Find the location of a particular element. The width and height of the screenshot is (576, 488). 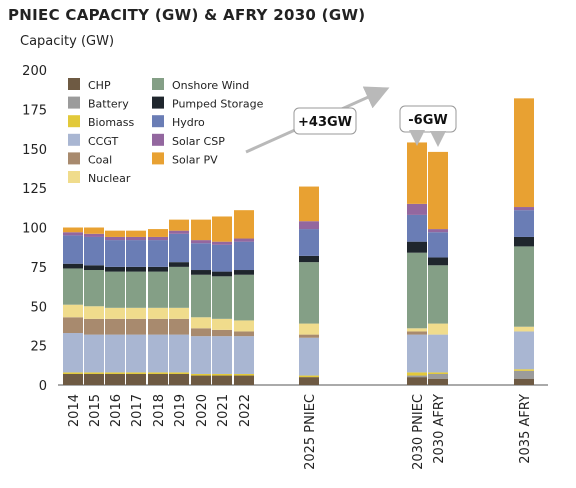

legend-label-9: Solar CSP is located at coordinates (198, 141).